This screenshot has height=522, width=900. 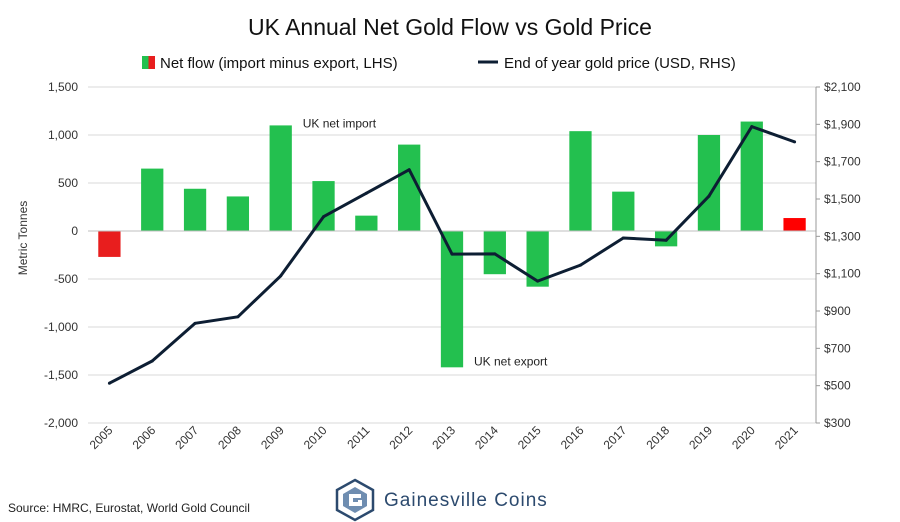 I want to click on x-tick-label-2014: 2014, so click(x=486, y=437).